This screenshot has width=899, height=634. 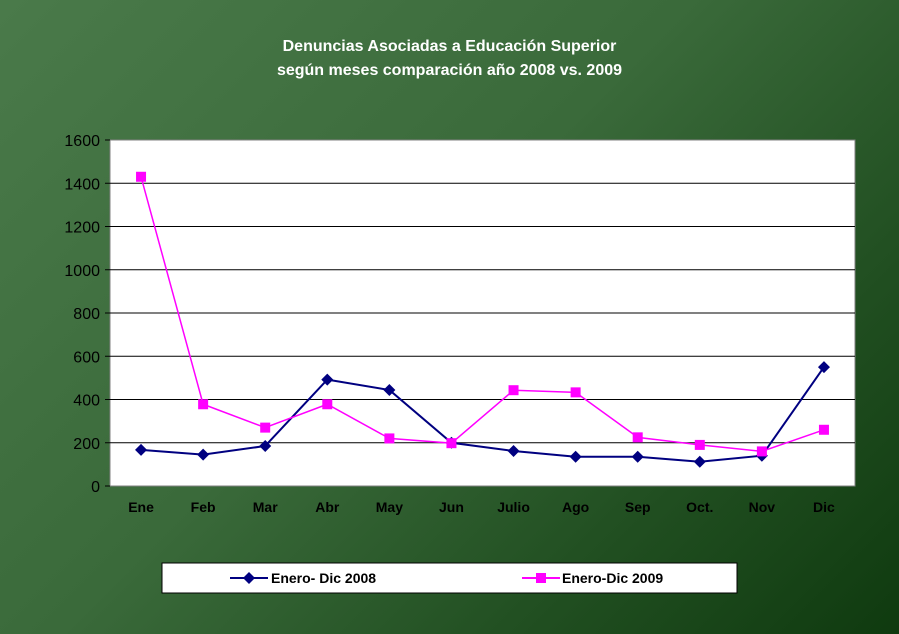 I want to click on y-tick-label: 600, so click(x=86, y=357).